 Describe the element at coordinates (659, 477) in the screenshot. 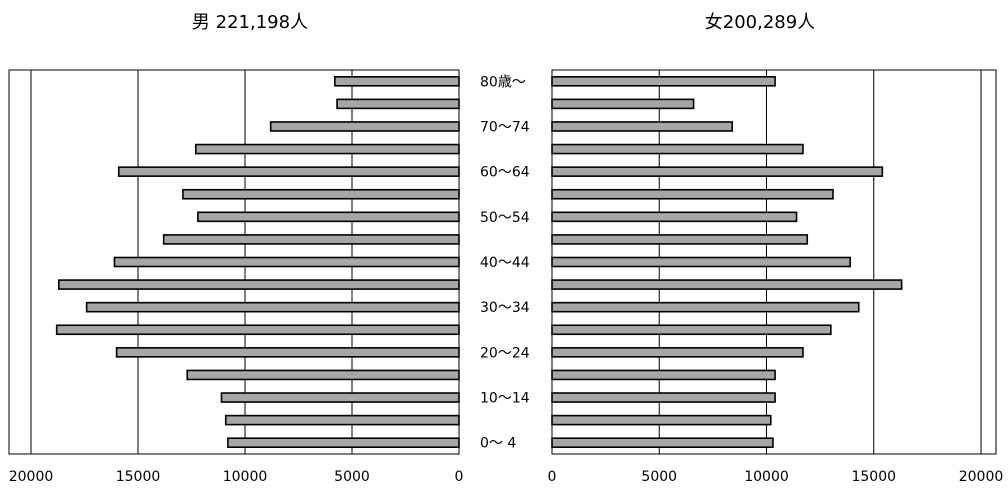

I see `female-tick-label: 5000` at that location.